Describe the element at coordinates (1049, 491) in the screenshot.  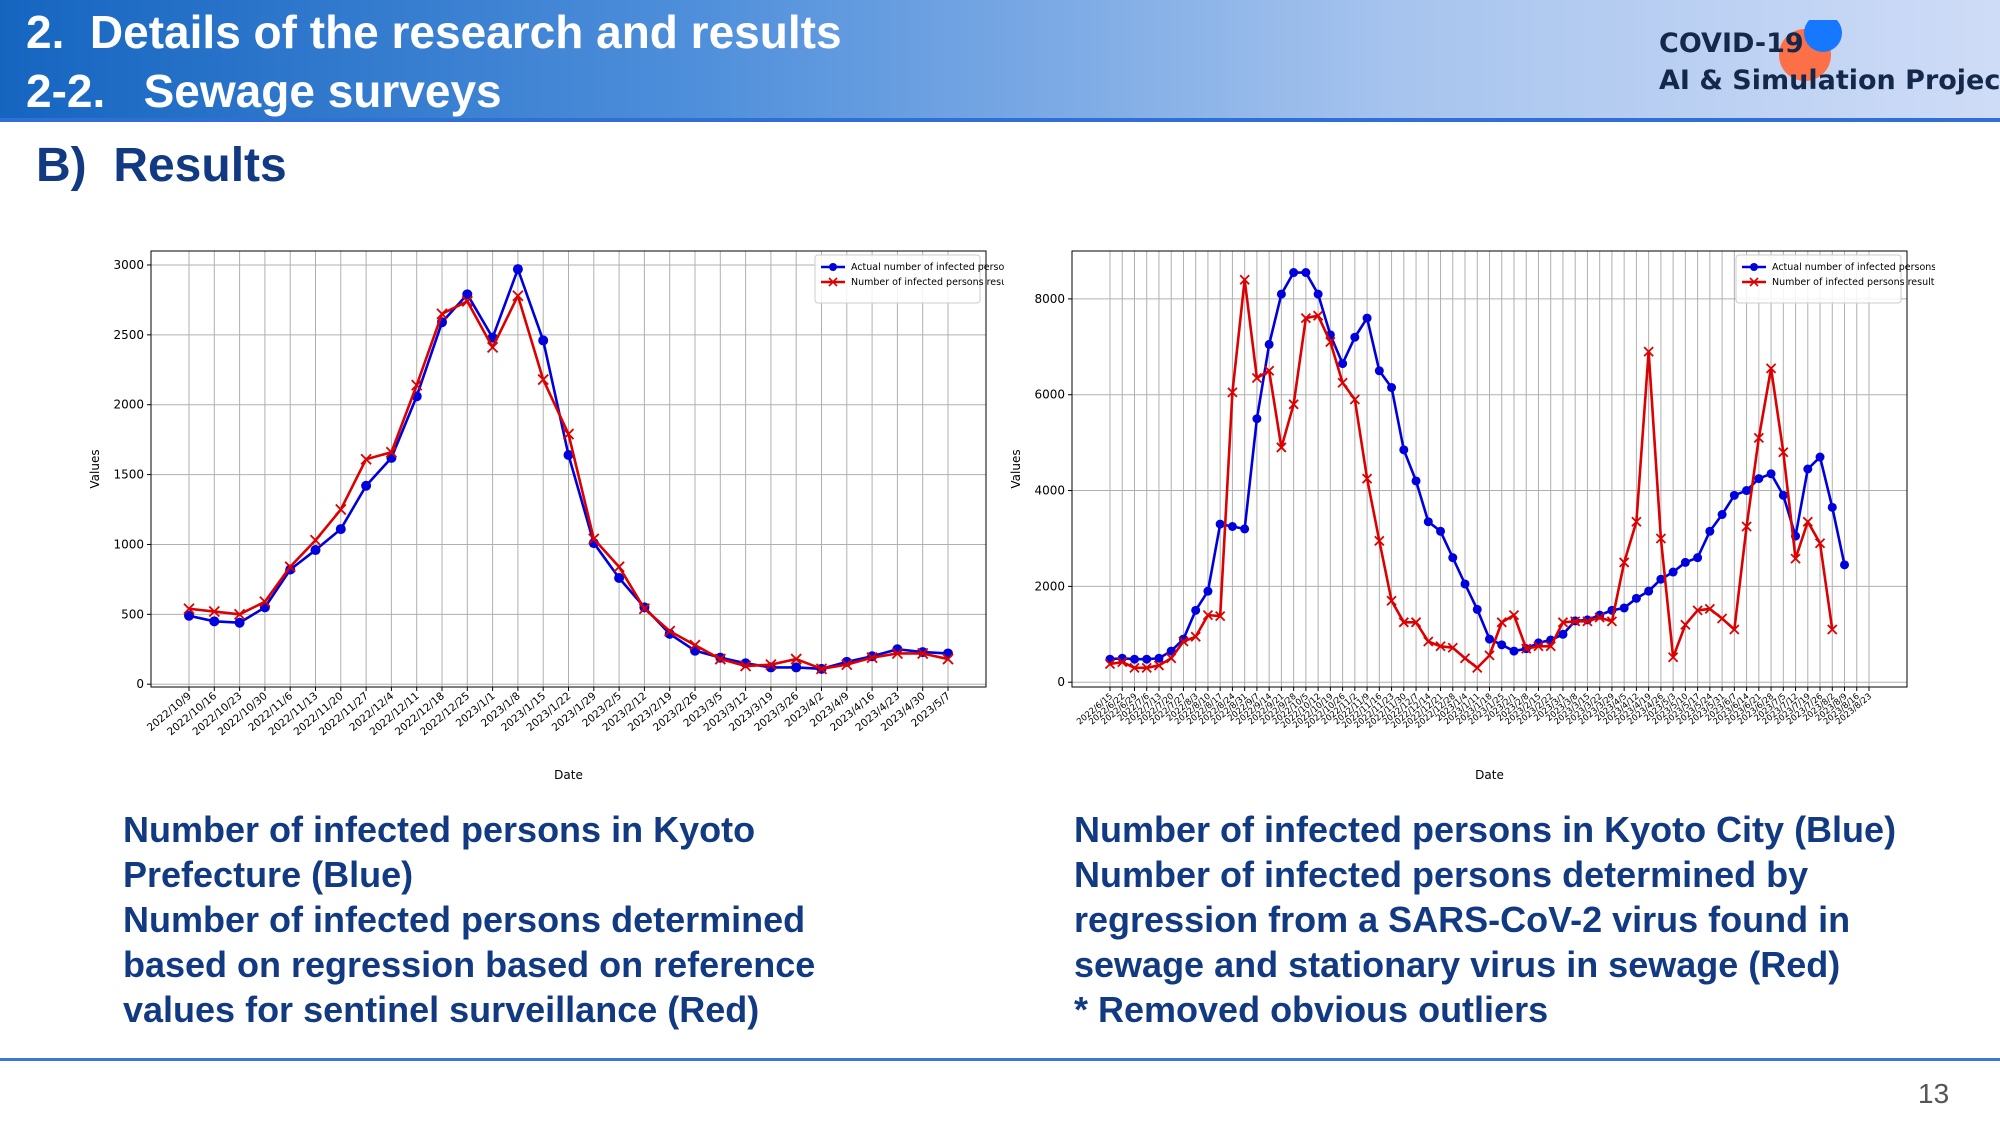
I see `y-tick-label: 4000` at that location.